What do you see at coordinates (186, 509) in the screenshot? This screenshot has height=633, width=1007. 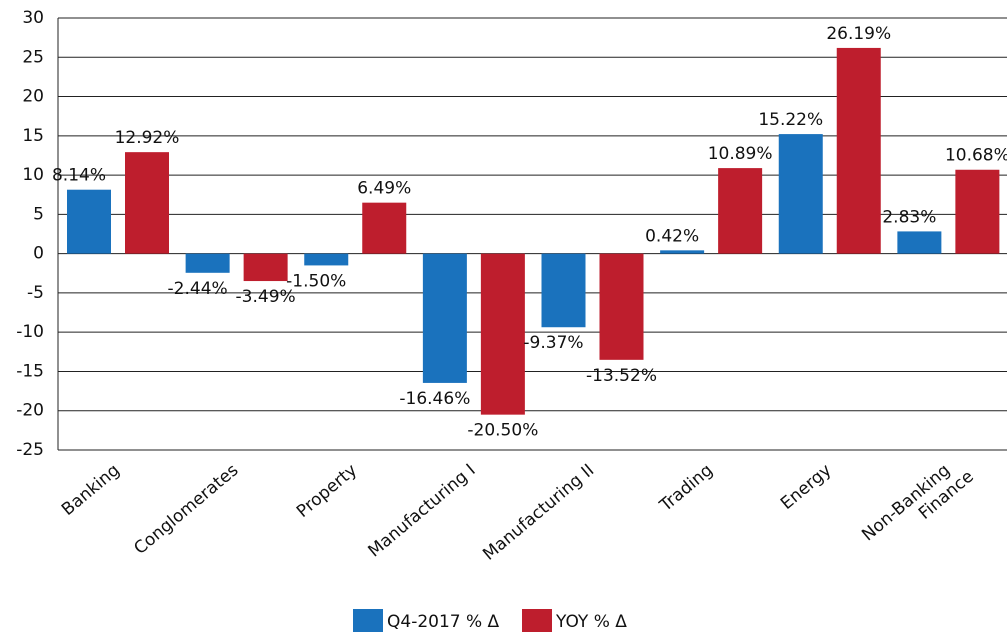 I see `x-tick-label: Conglomerates` at bounding box center [186, 509].